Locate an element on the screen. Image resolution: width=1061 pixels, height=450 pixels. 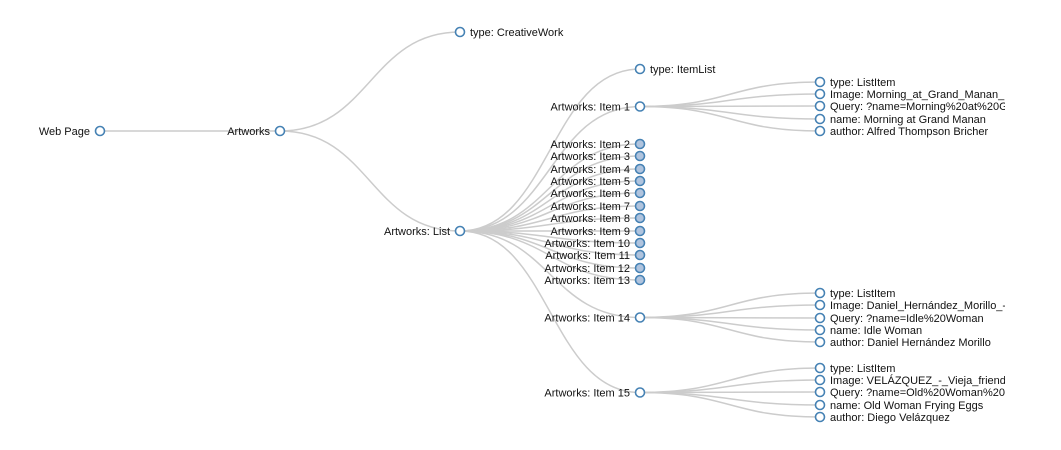
node-label: Artworks: Item 8 is located at coordinates (590, 219).